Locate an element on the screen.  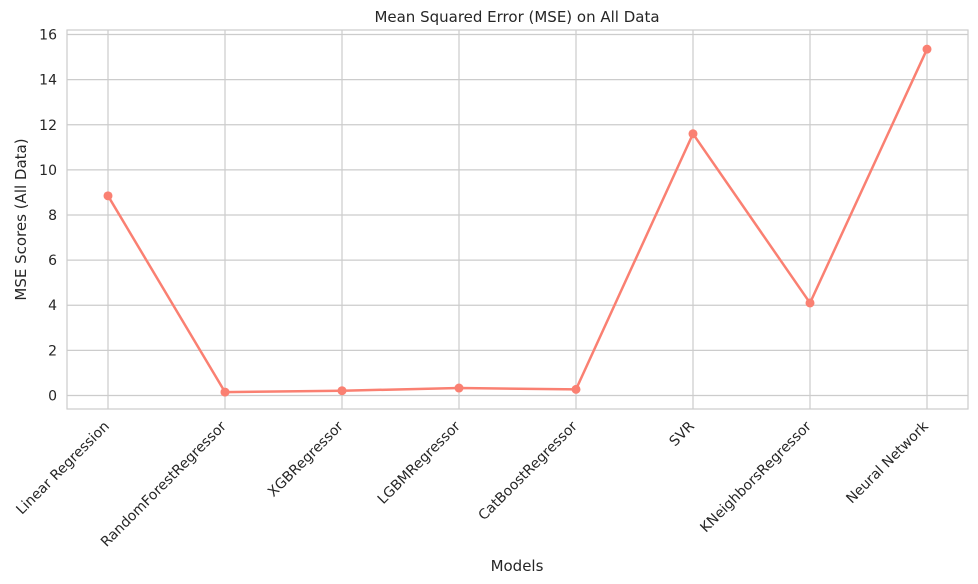
y-tick-label: 6 is located at coordinates (52, 261).